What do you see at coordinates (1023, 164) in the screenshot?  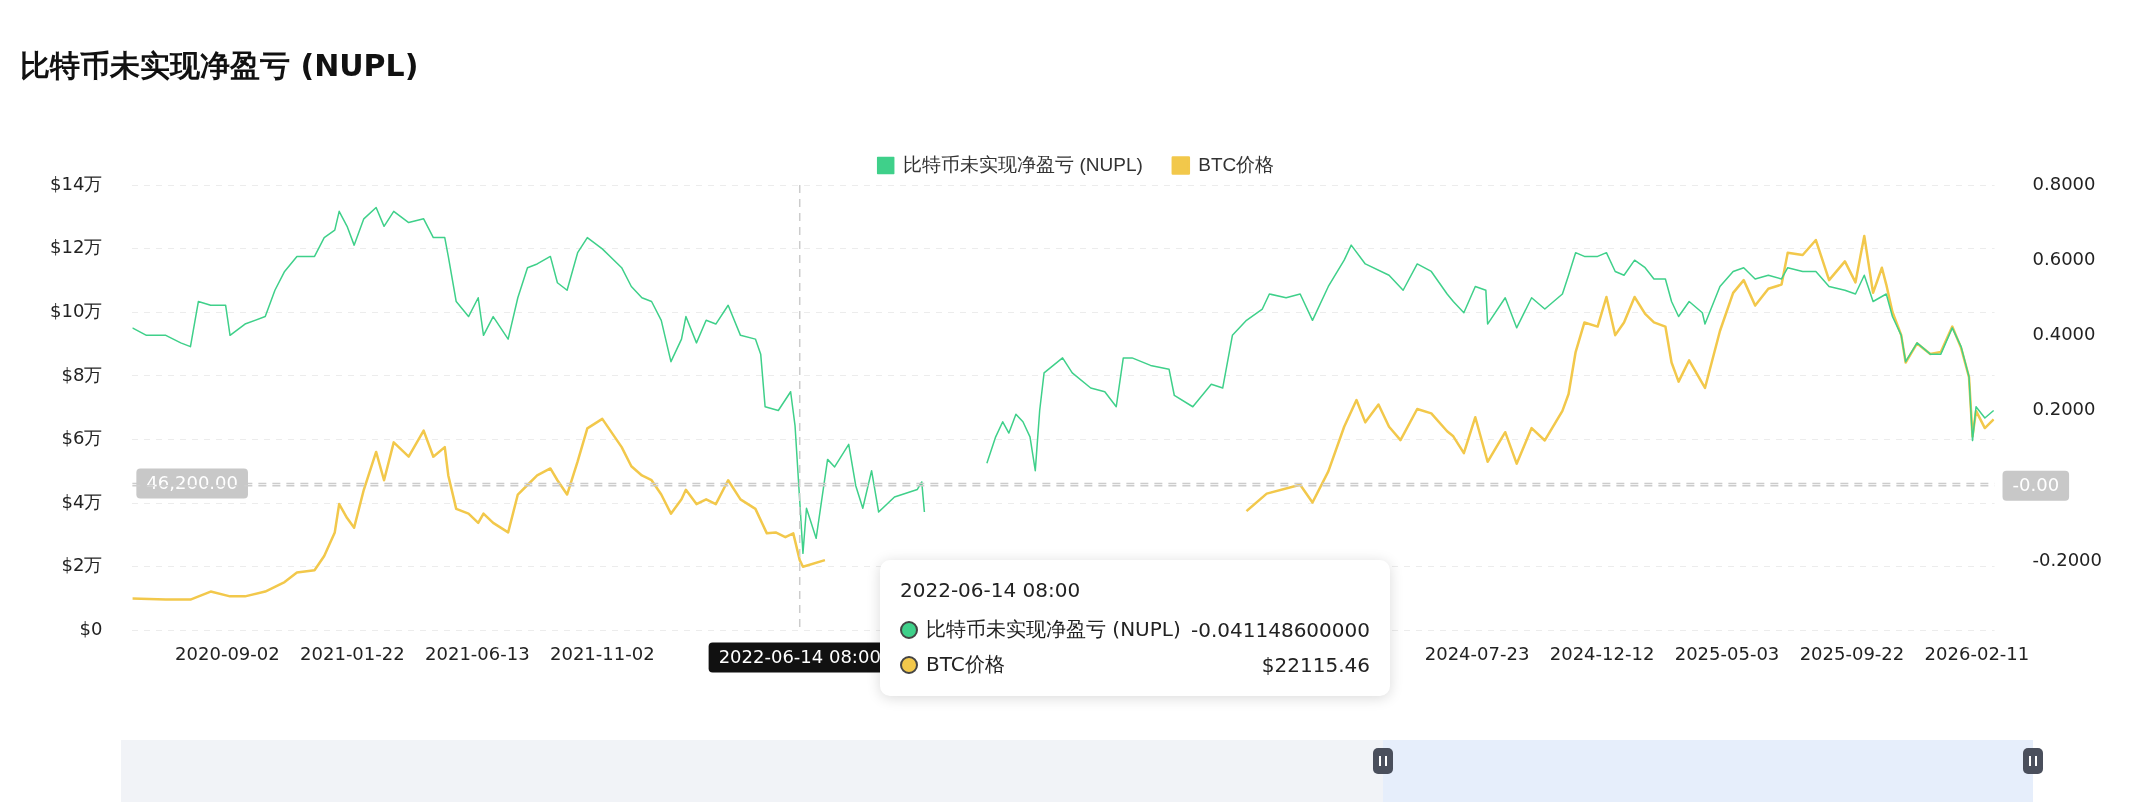 I see `legend-label: 比特币未实现净盈亏 (NUPL)` at bounding box center [1023, 164].